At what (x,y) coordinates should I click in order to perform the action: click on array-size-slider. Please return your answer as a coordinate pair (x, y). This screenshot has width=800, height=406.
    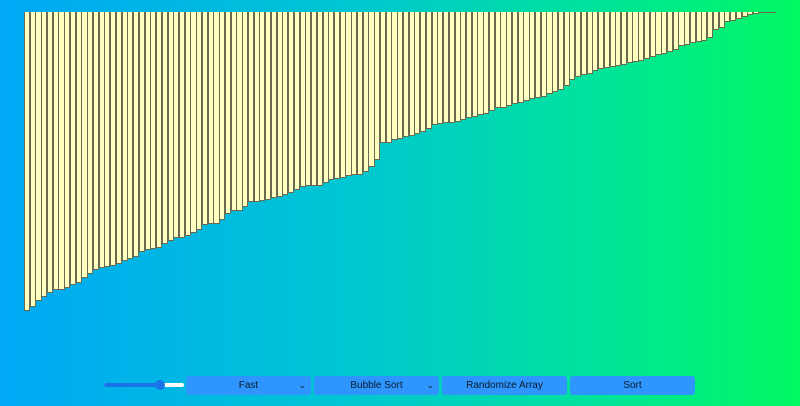
    Looking at the image, I should click on (144, 385).